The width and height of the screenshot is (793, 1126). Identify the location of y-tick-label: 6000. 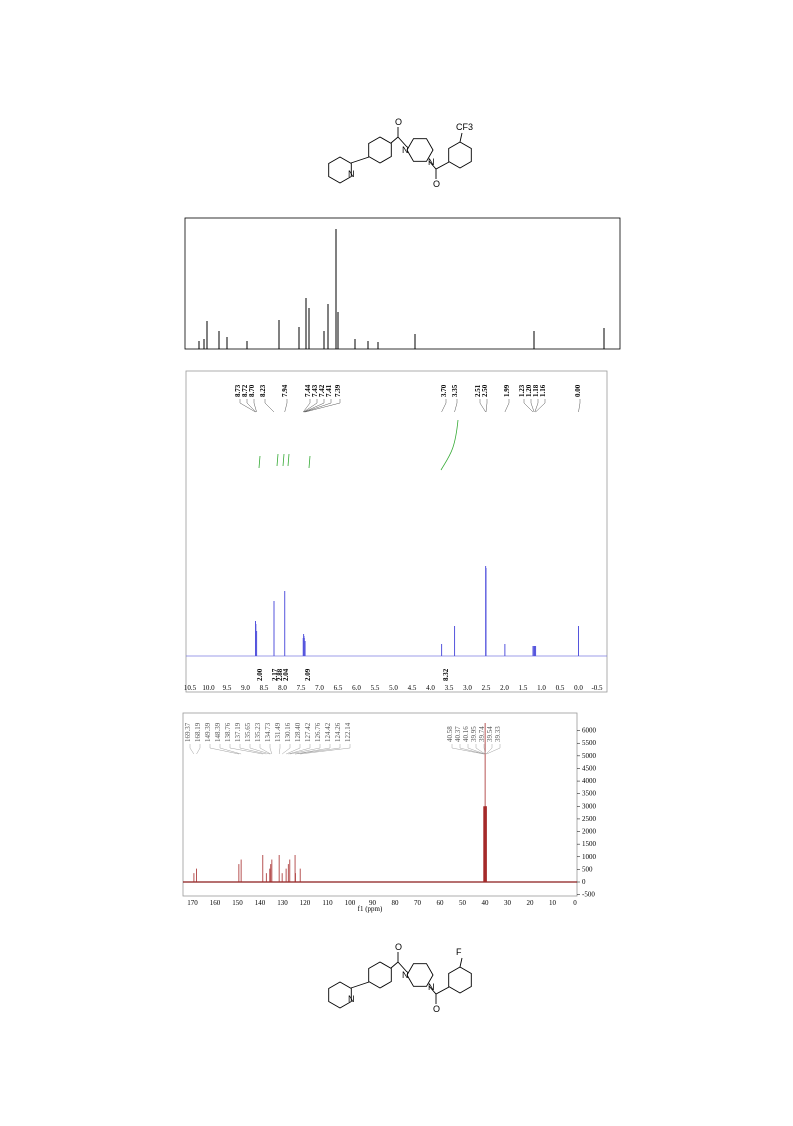
(589, 731).